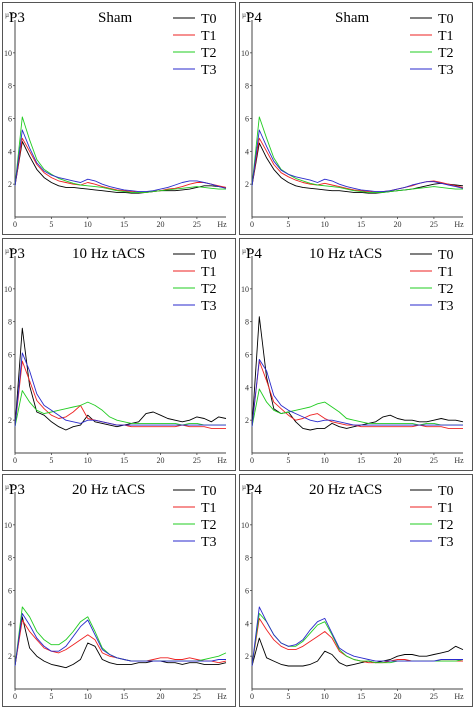 This screenshot has width=474, height=708. Describe the element at coordinates (115, 18) in the screenshot. I see `panel-title: Sham` at that location.